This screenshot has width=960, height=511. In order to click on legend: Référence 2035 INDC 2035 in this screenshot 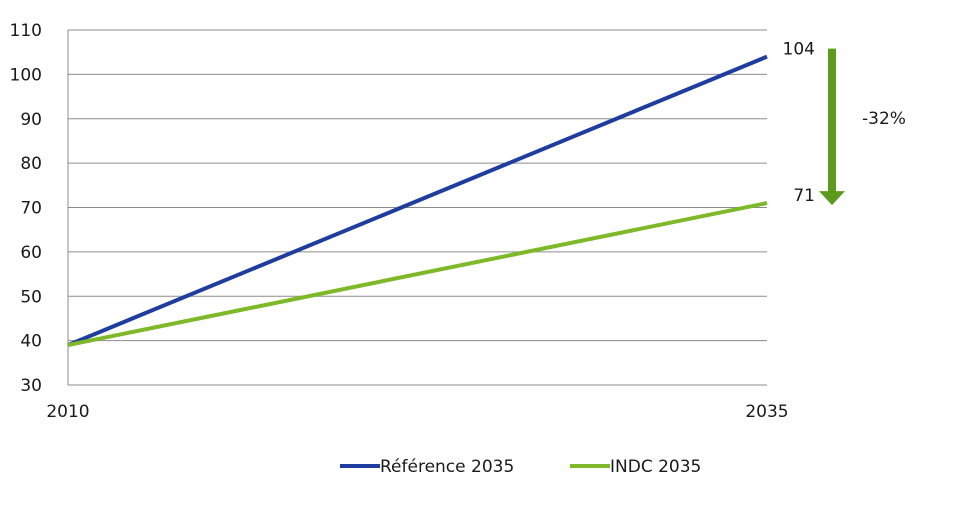, I will do `click(520, 467)`.